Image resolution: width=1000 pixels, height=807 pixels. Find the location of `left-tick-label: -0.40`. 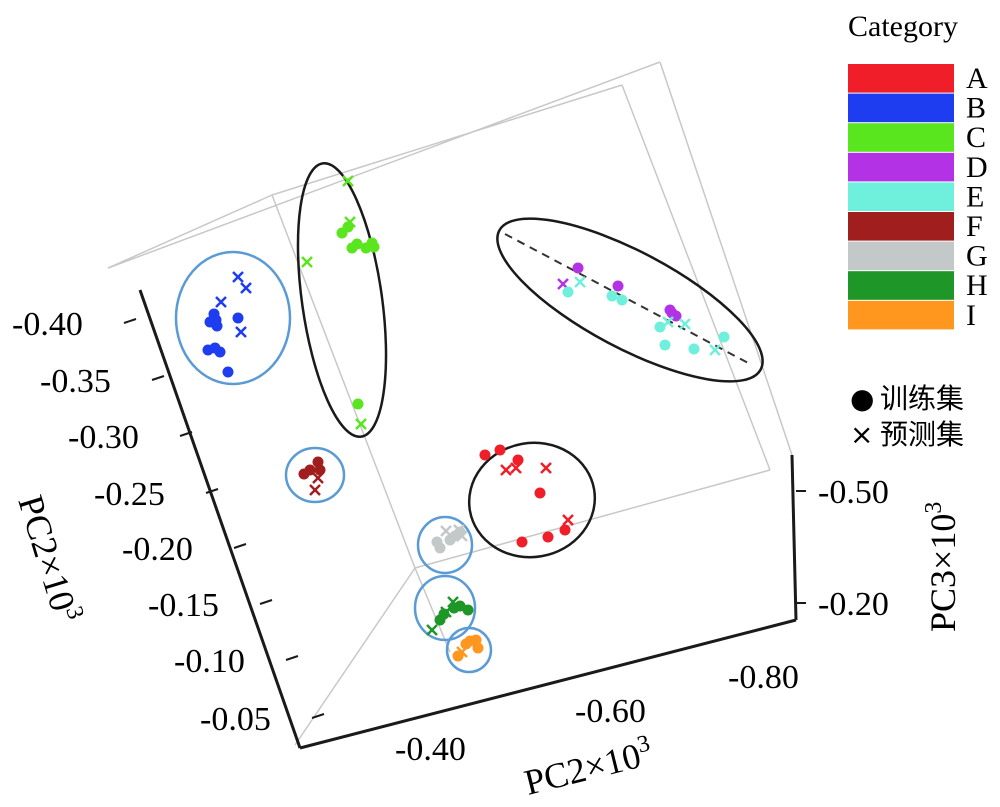

left-tick-label: -0.40 is located at coordinates (47, 324).